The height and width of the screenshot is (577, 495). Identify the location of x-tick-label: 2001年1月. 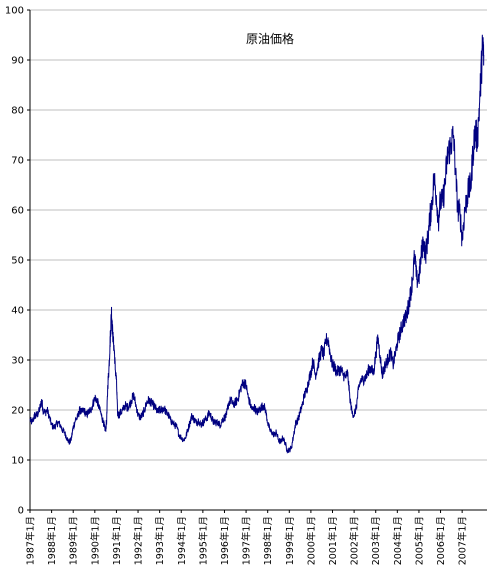
(333, 540).